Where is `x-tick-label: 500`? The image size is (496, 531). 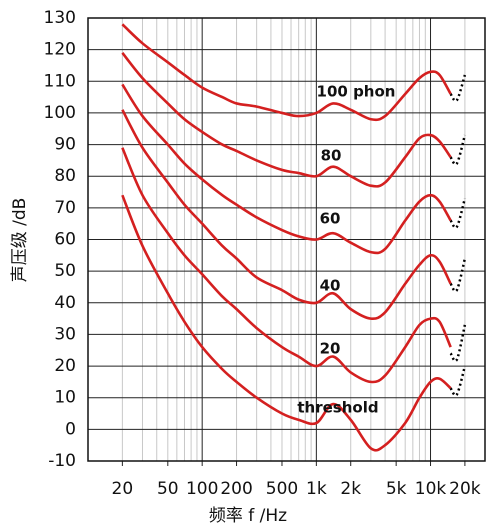
x-tick-label: 500 is located at coordinates (282, 489).